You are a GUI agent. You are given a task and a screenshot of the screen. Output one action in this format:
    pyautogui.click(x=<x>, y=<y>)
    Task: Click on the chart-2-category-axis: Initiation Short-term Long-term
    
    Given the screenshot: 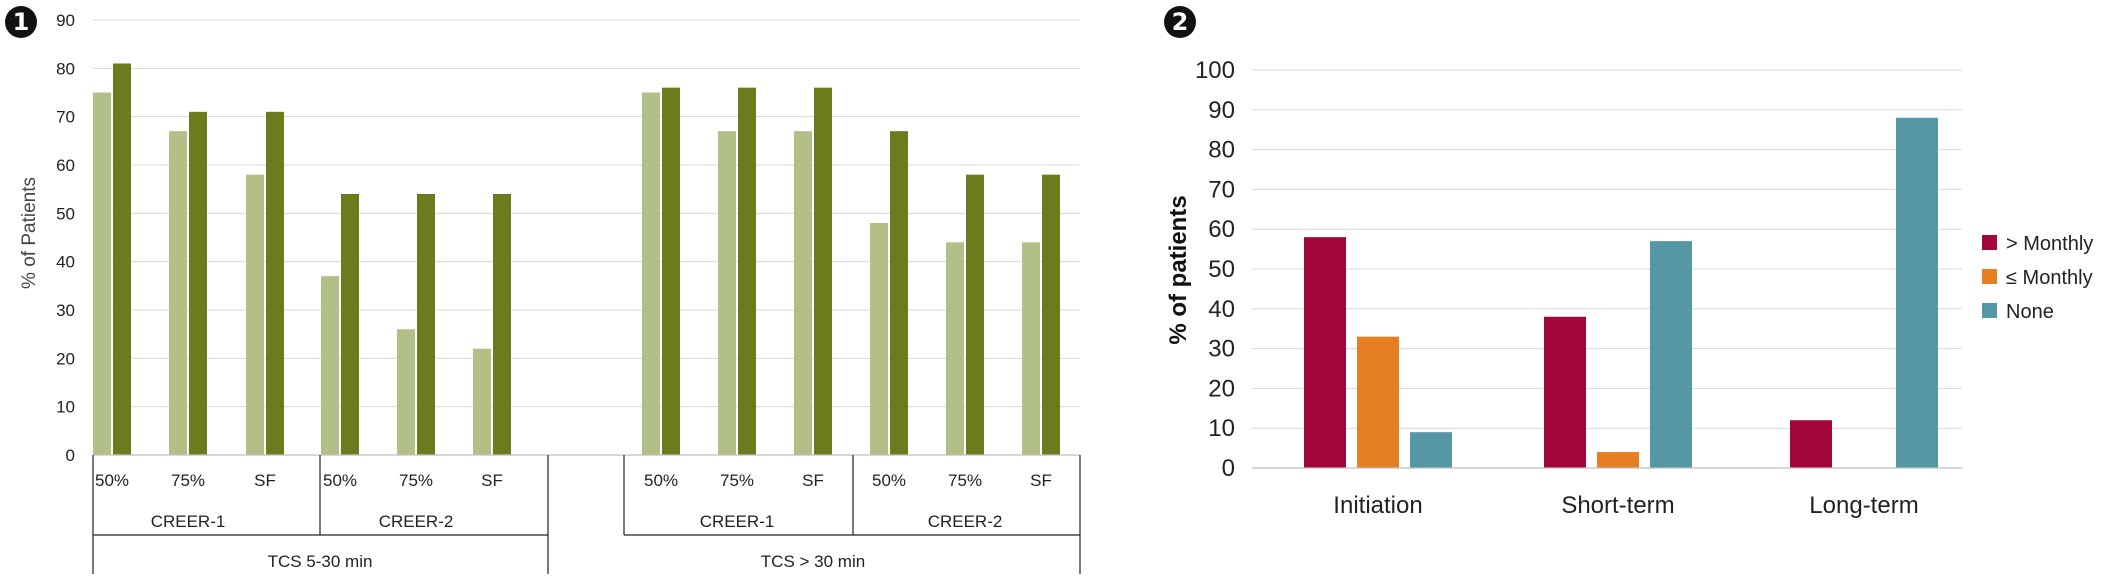 What is the action you would take?
    pyautogui.click(x=1607, y=493)
    